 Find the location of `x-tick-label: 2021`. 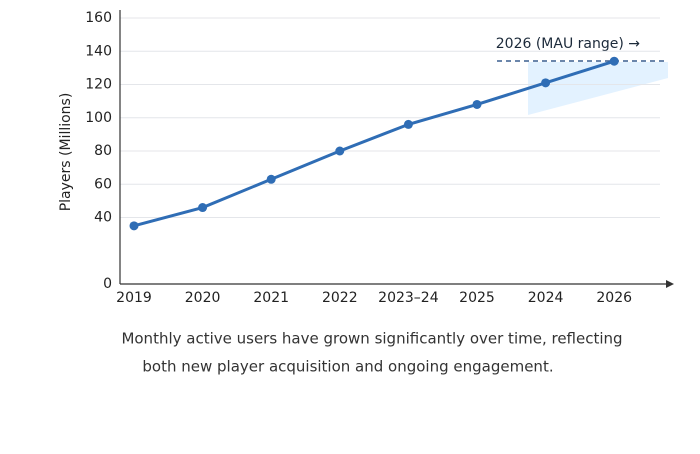

x-tick-label: 2021 is located at coordinates (271, 298).